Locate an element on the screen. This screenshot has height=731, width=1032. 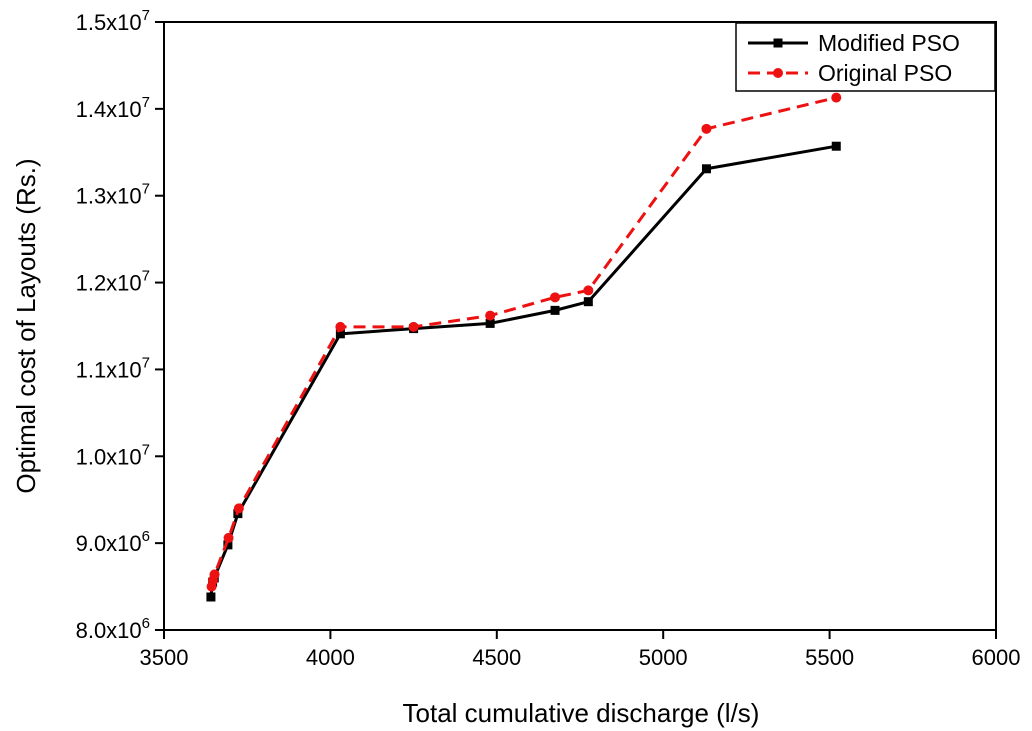
x-tick-label: 3500 is located at coordinates (164, 657).